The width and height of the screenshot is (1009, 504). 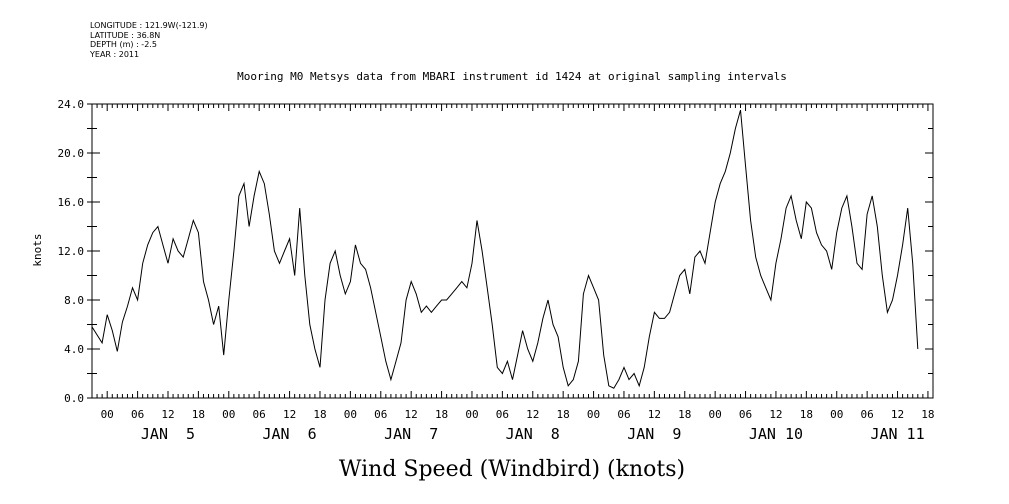 What do you see at coordinates (776, 434) in the screenshot?
I see `day-label: JAN 10` at bounding box center [776, 434].